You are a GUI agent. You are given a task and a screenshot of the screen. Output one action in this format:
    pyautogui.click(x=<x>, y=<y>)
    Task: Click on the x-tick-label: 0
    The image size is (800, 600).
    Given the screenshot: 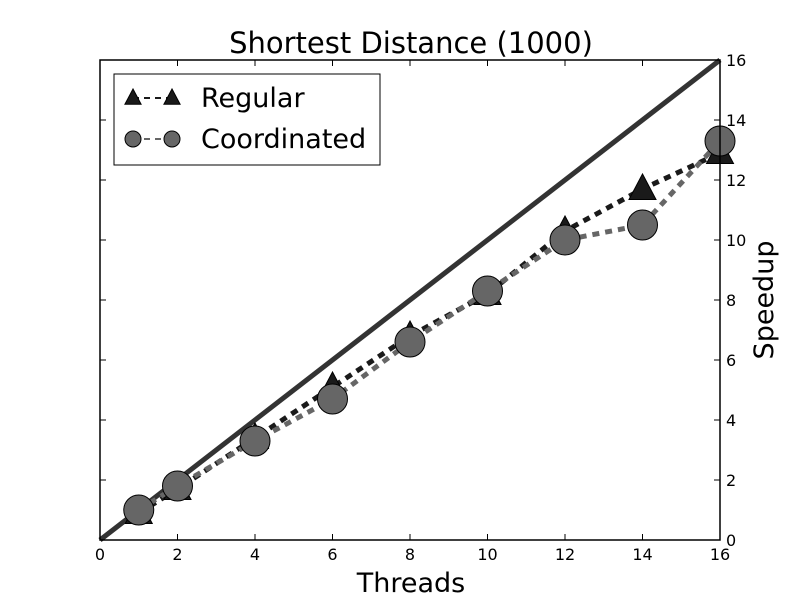 What is the action you would take?
    pyautogui.click(x=100, y=554)
    